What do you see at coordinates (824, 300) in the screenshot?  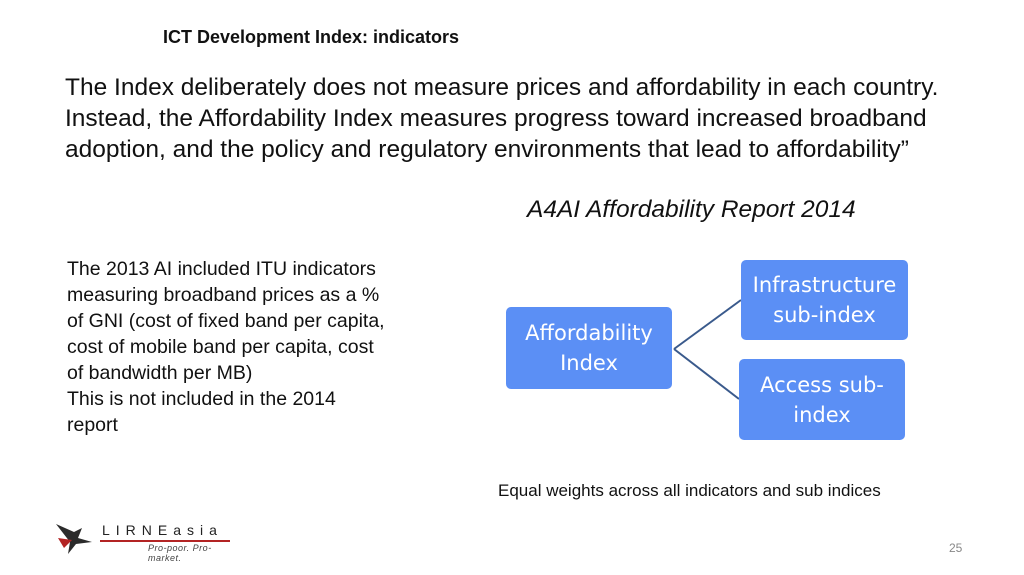 I see `infrastructure-subindex-node: Infrastructure sub-index` at bounding box center [824, 300].